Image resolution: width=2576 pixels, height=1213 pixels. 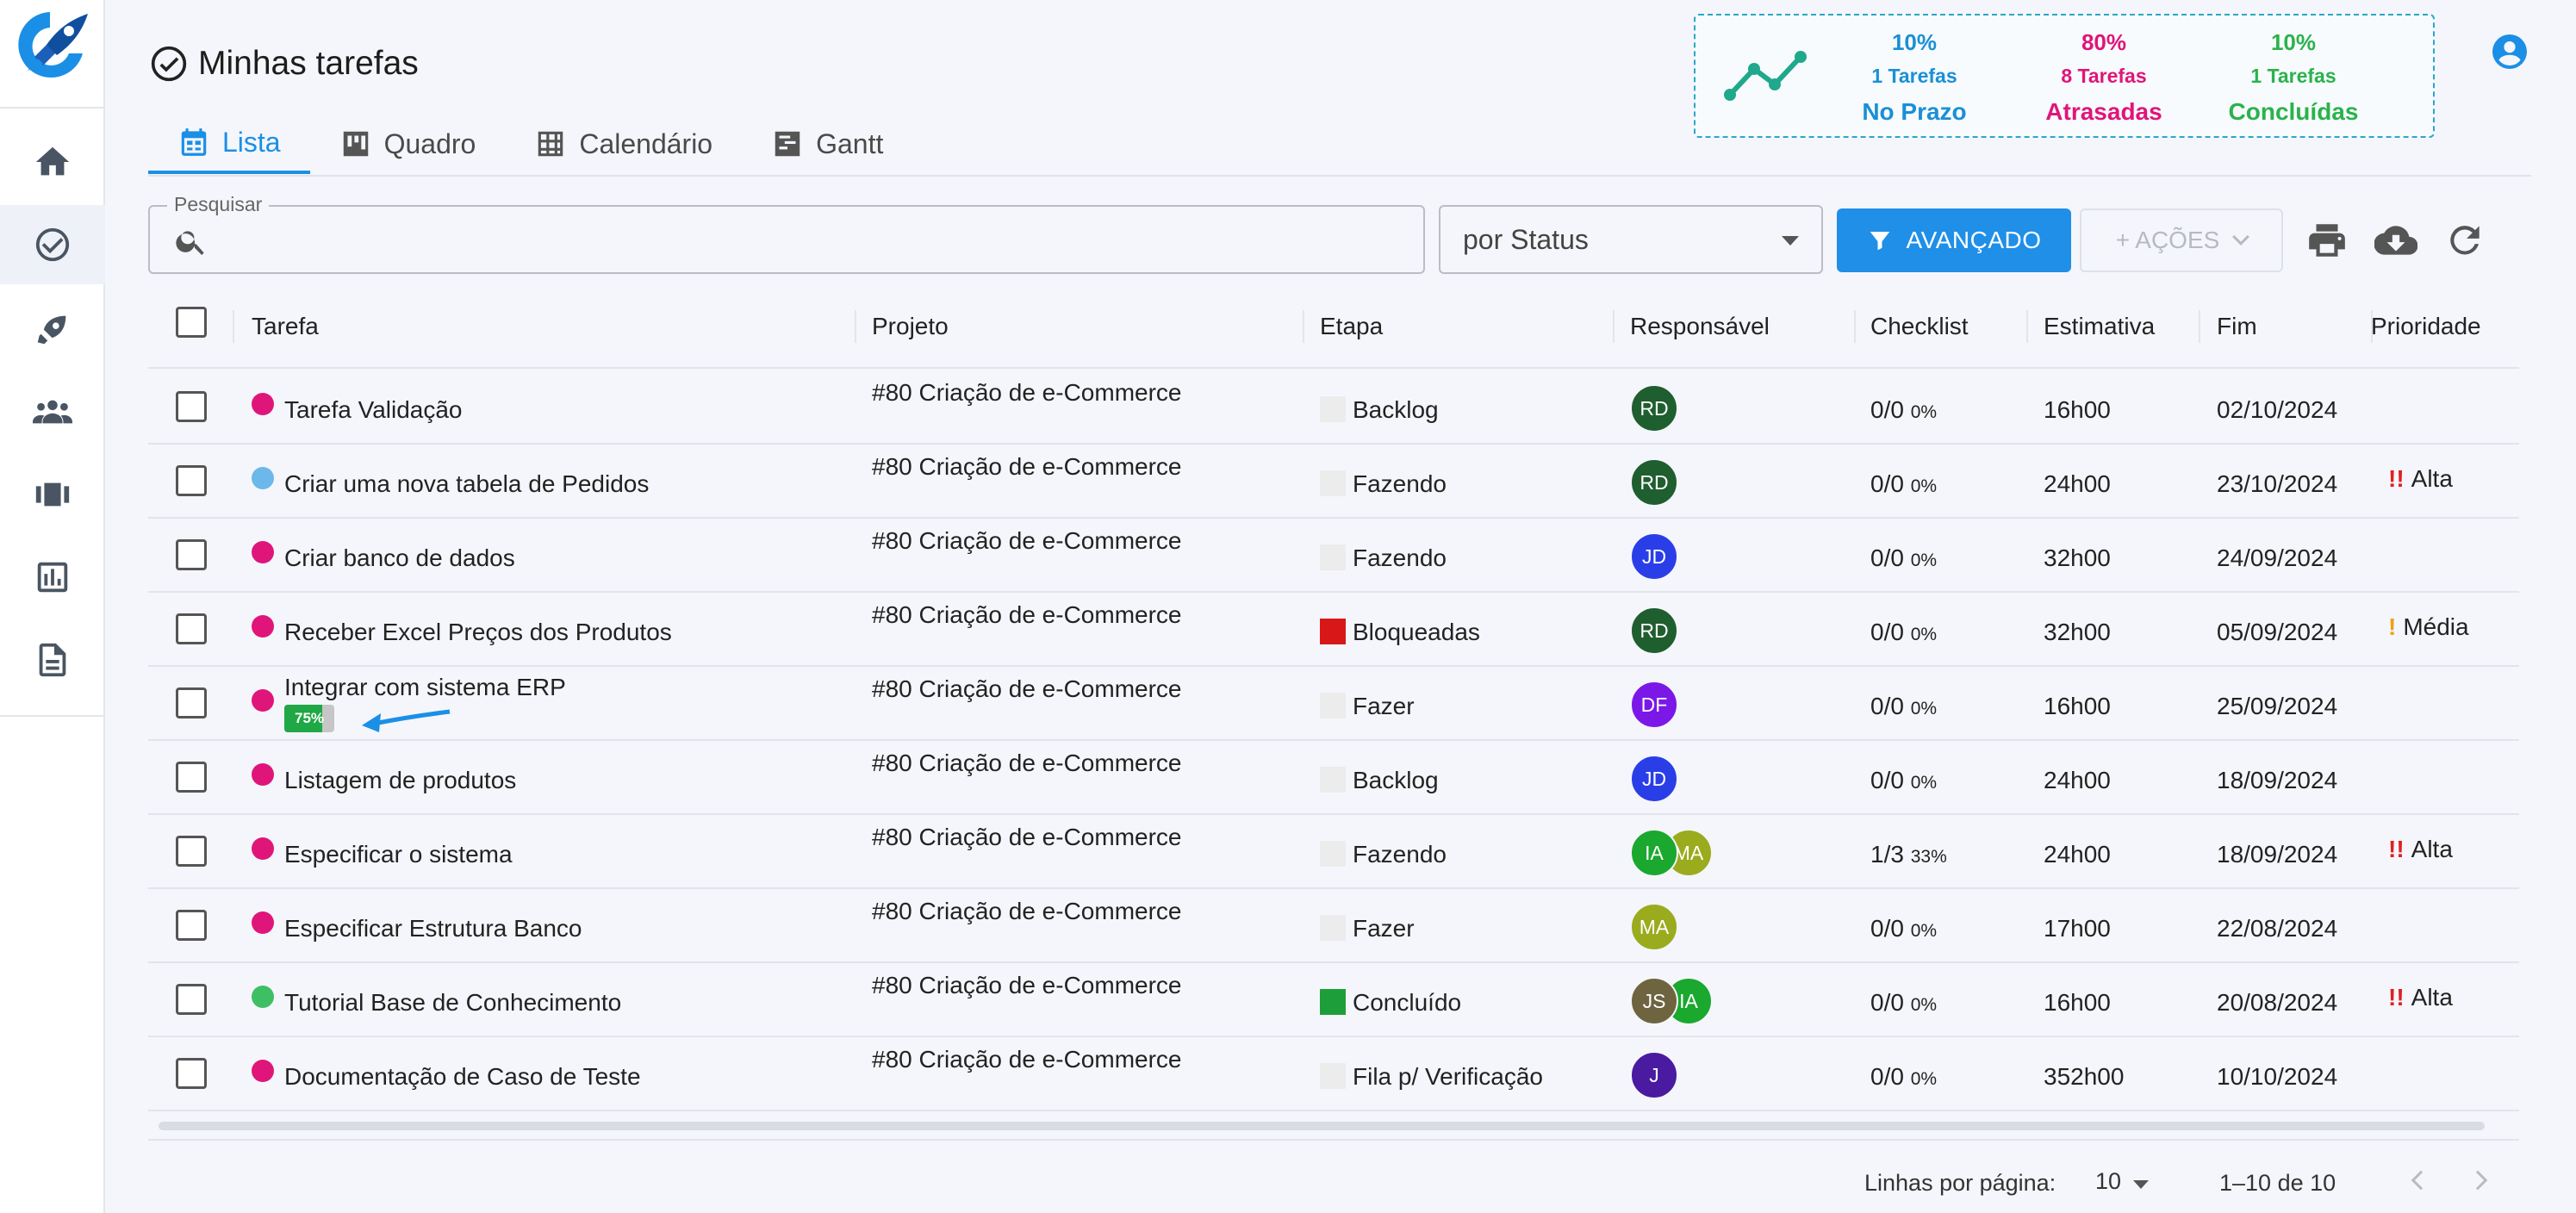 What do you see at coordinates (2109, 1181) in the screenshot?
I see `rows-per-page-select: 10` at bounding box center [2109, 1181].